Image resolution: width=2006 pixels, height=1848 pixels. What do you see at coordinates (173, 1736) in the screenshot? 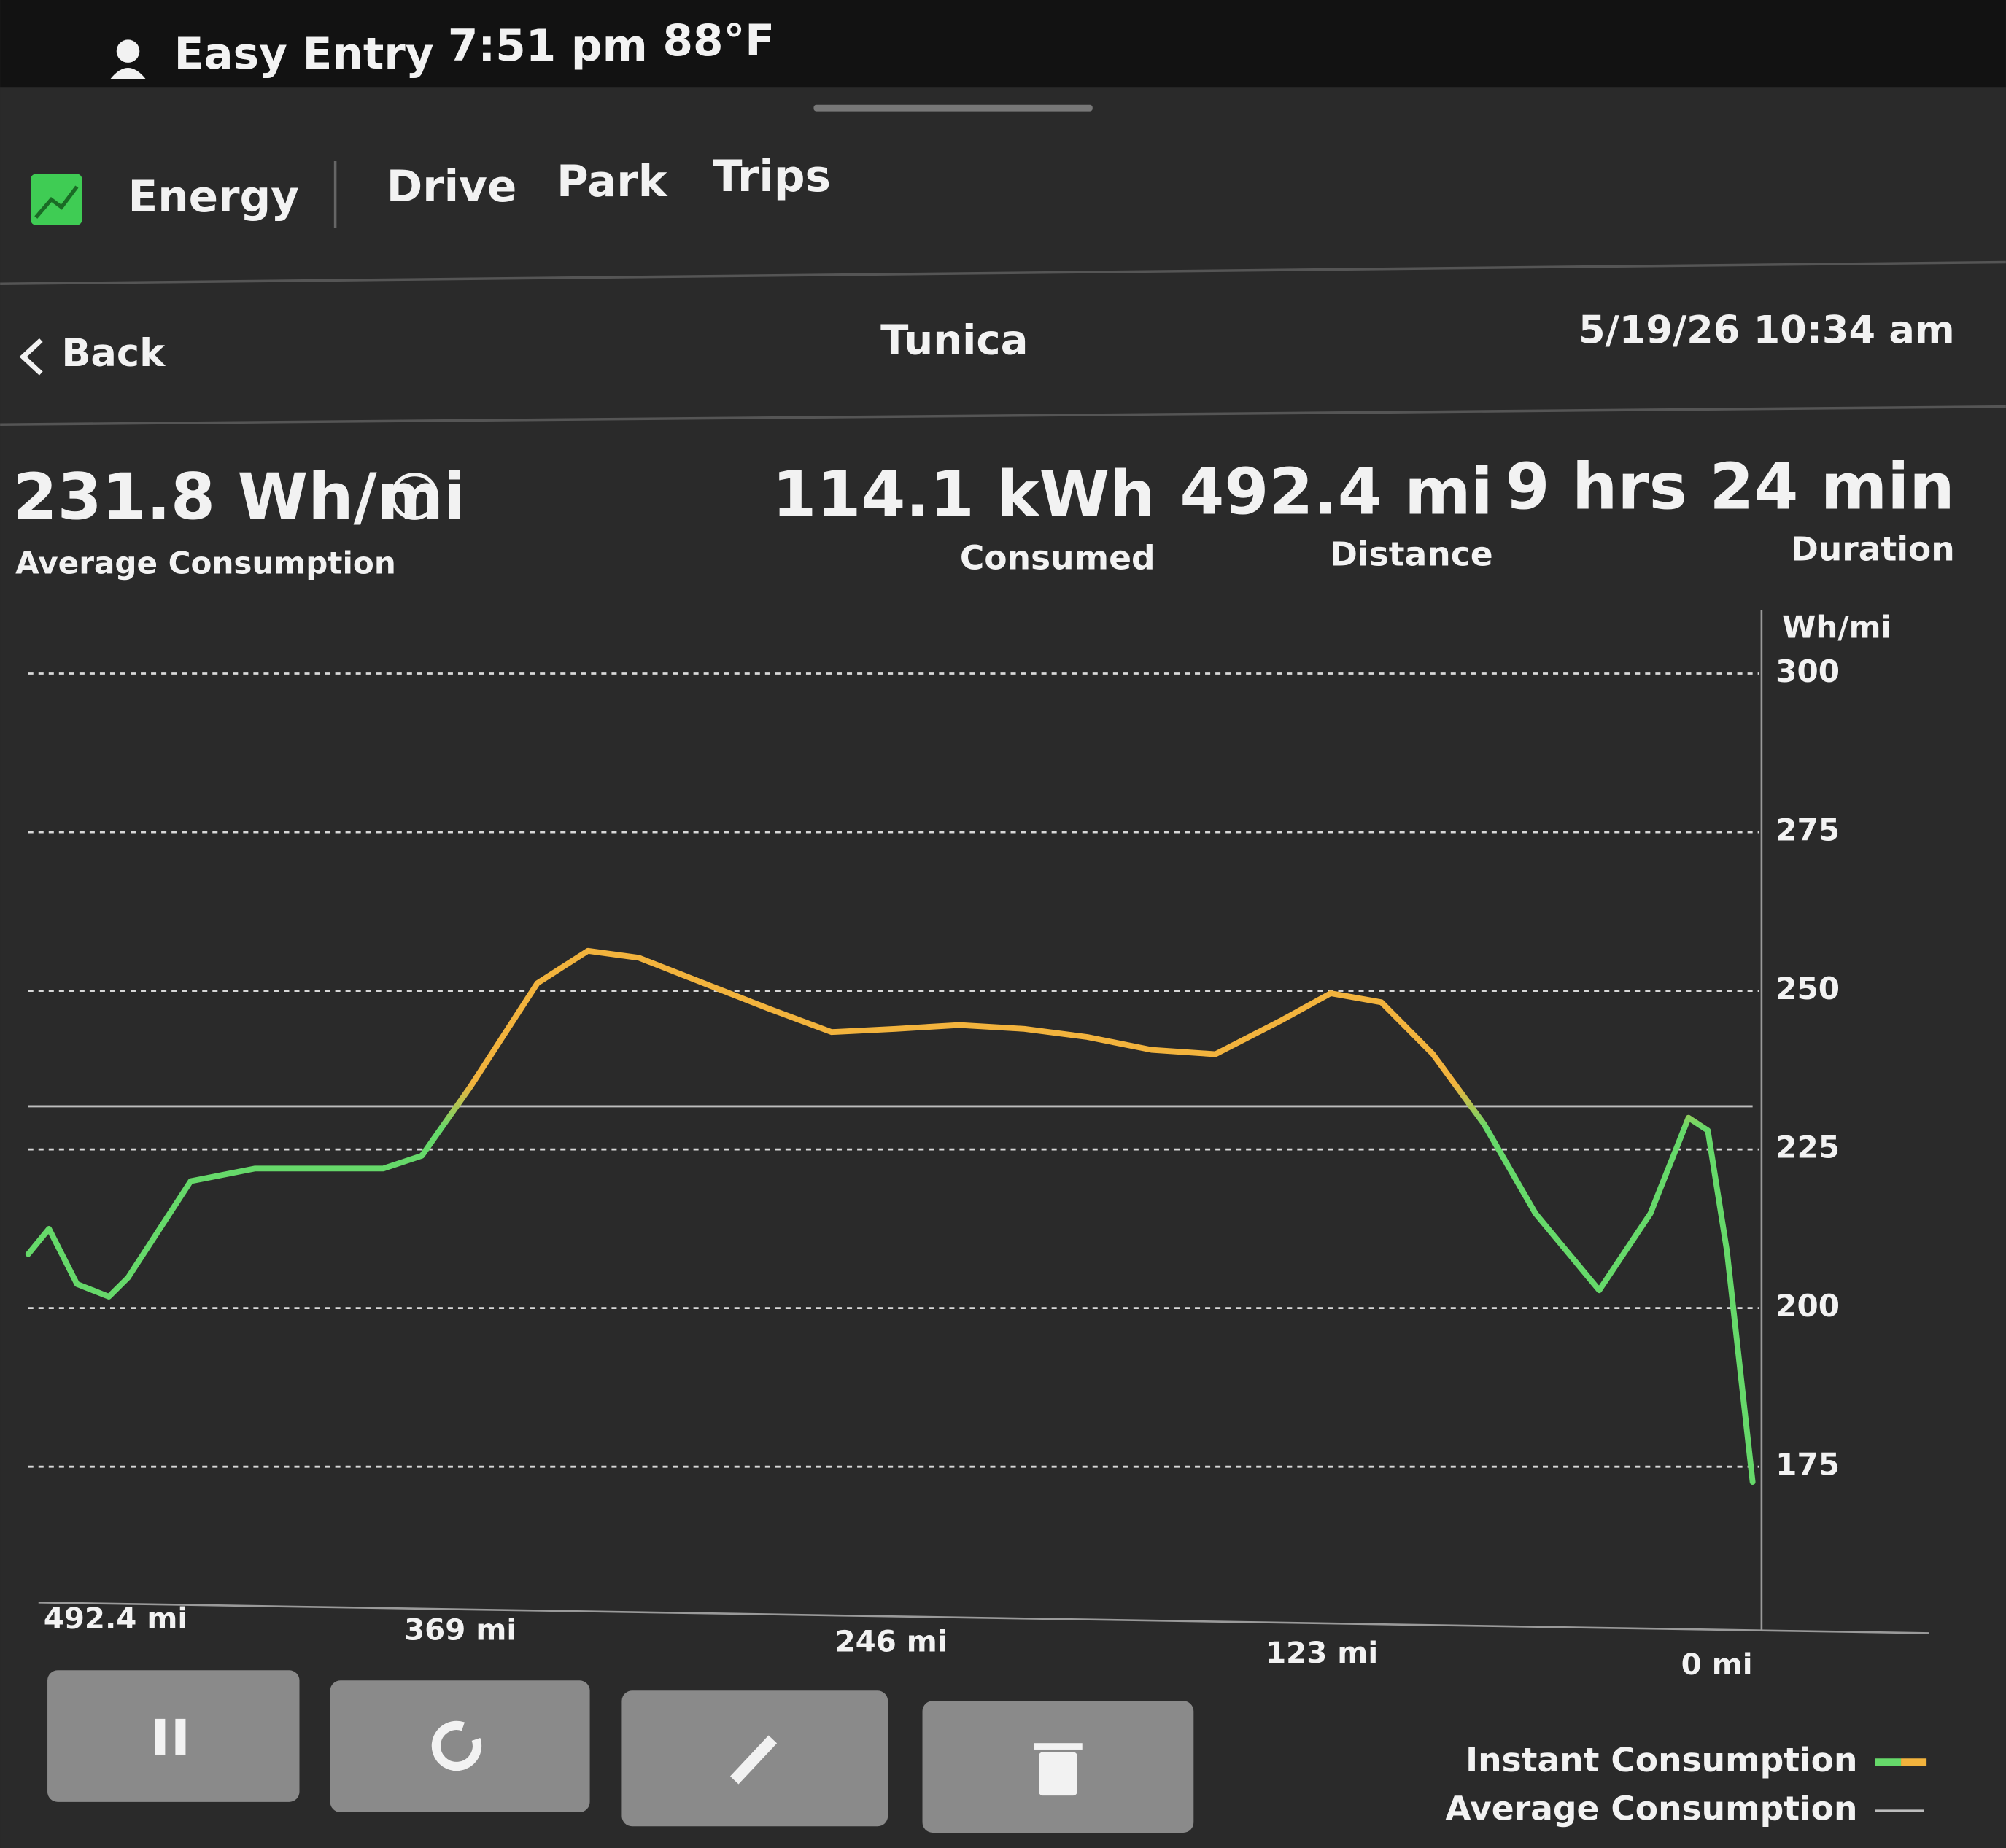
I see `pause-button` at bounding box center [173, 1736].